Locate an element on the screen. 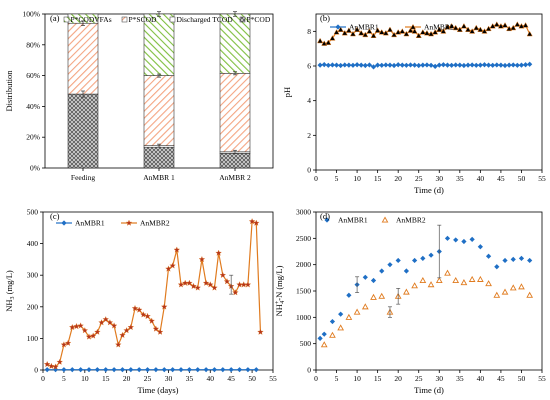 The image size is (550, 400). y-tick-label: 500 is located at coordinates (306, 343).